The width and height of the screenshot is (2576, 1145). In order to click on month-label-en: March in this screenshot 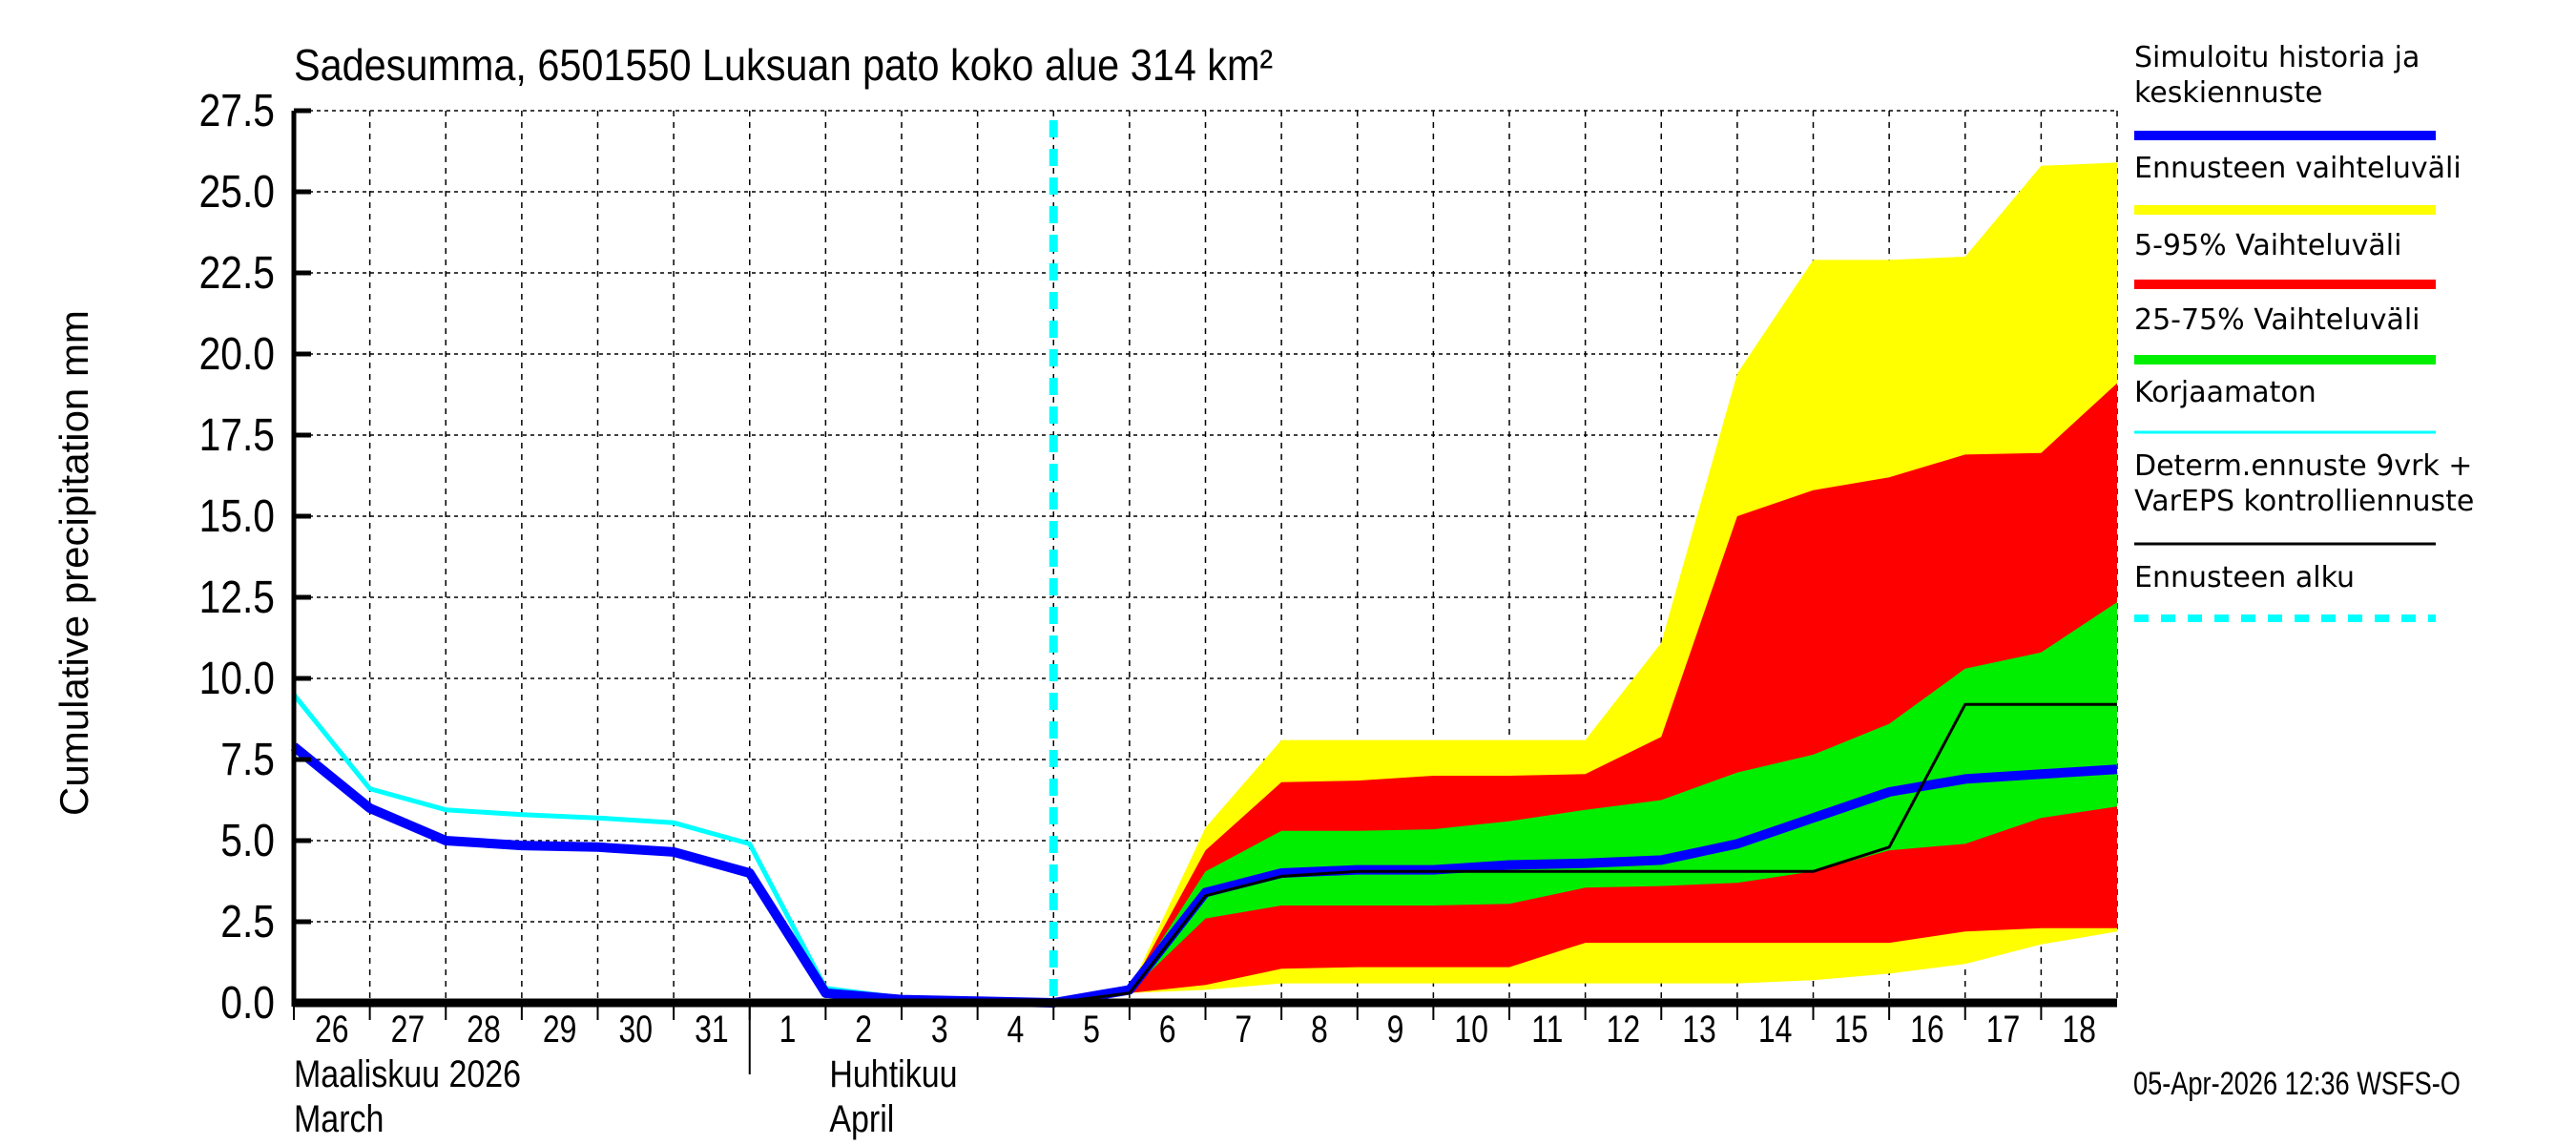, I will do `click(339, 1117)`.